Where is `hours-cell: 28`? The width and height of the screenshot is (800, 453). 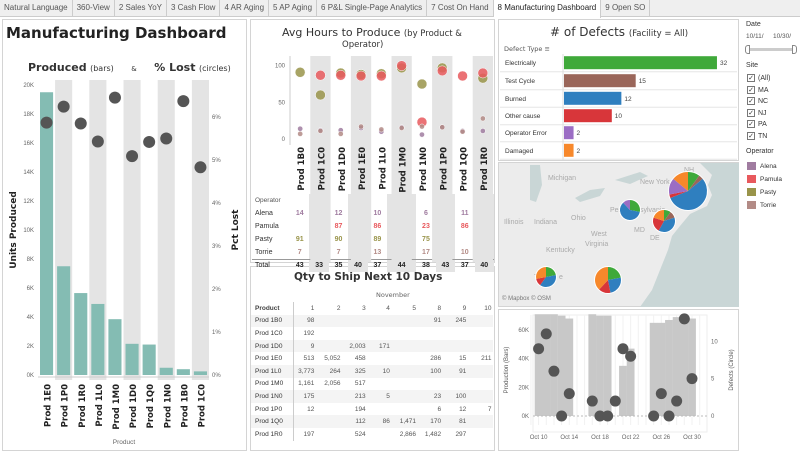
hours-cell: 28 is located at coordinates (484, 252).